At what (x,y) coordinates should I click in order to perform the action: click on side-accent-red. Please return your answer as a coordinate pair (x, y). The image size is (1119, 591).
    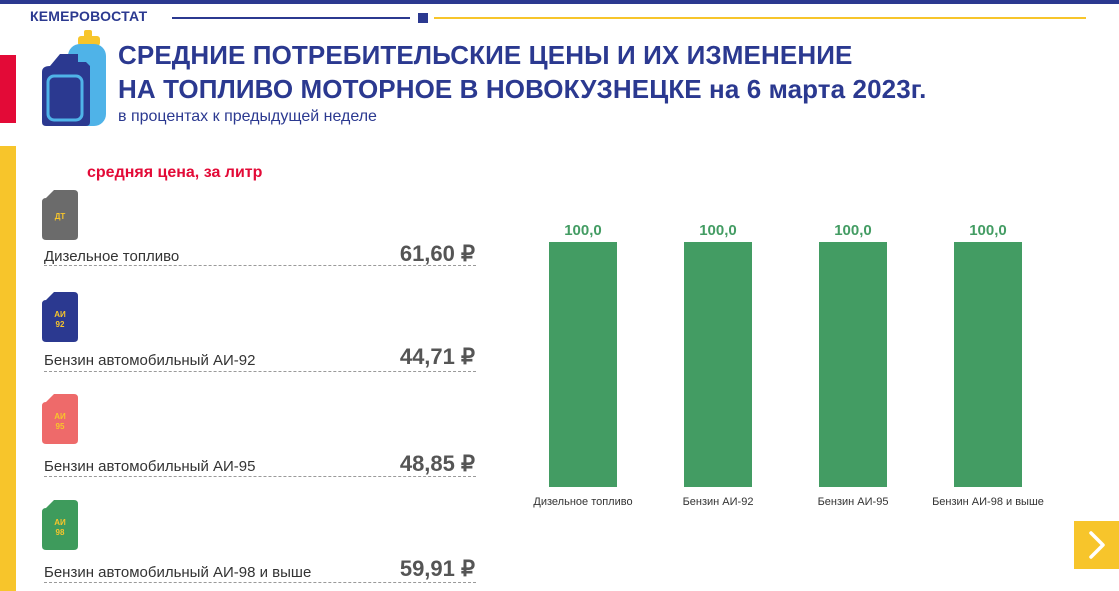
    Looking at the image, I should click on (8, 89).